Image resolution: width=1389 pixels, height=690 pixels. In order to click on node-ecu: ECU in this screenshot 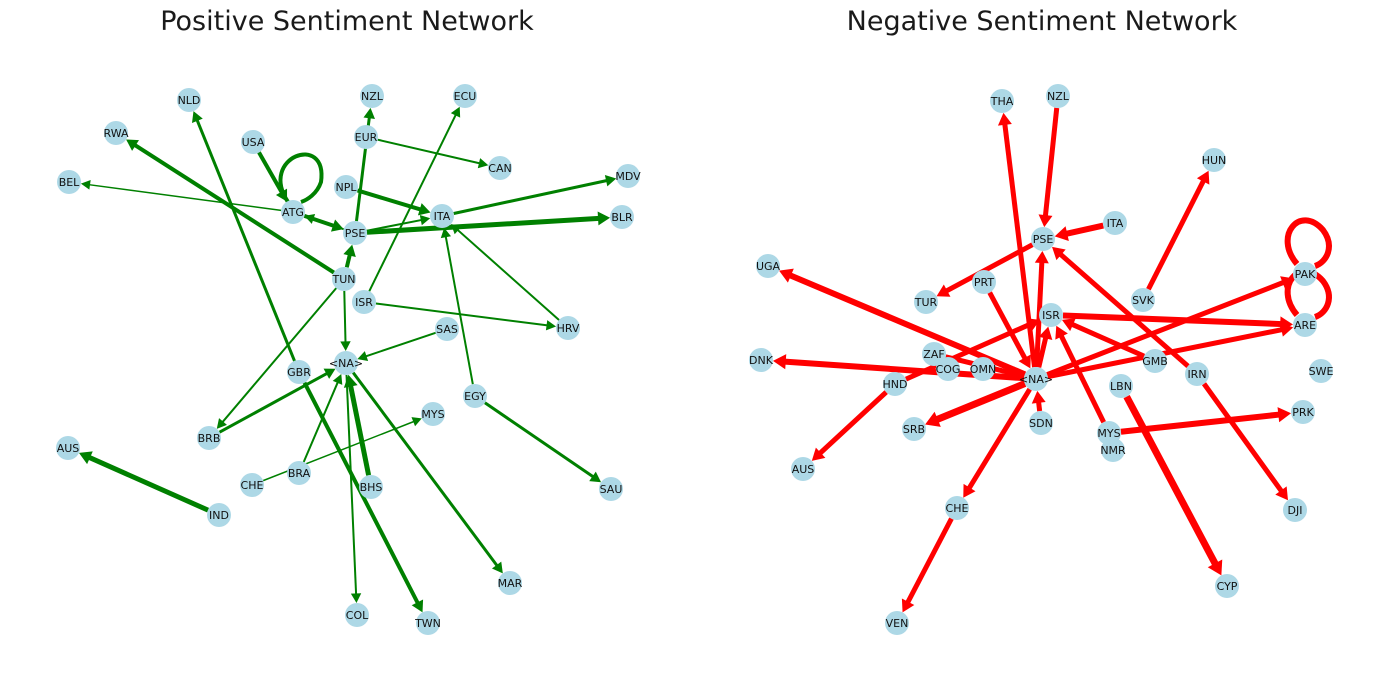, I will do `click(465, 96)`.